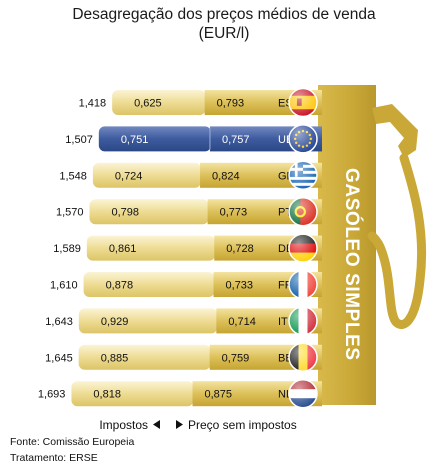 Image resolution: width=448 pixels, height=476 pixels. I want to click on total-label-it: 1,643, so click(59, 322).